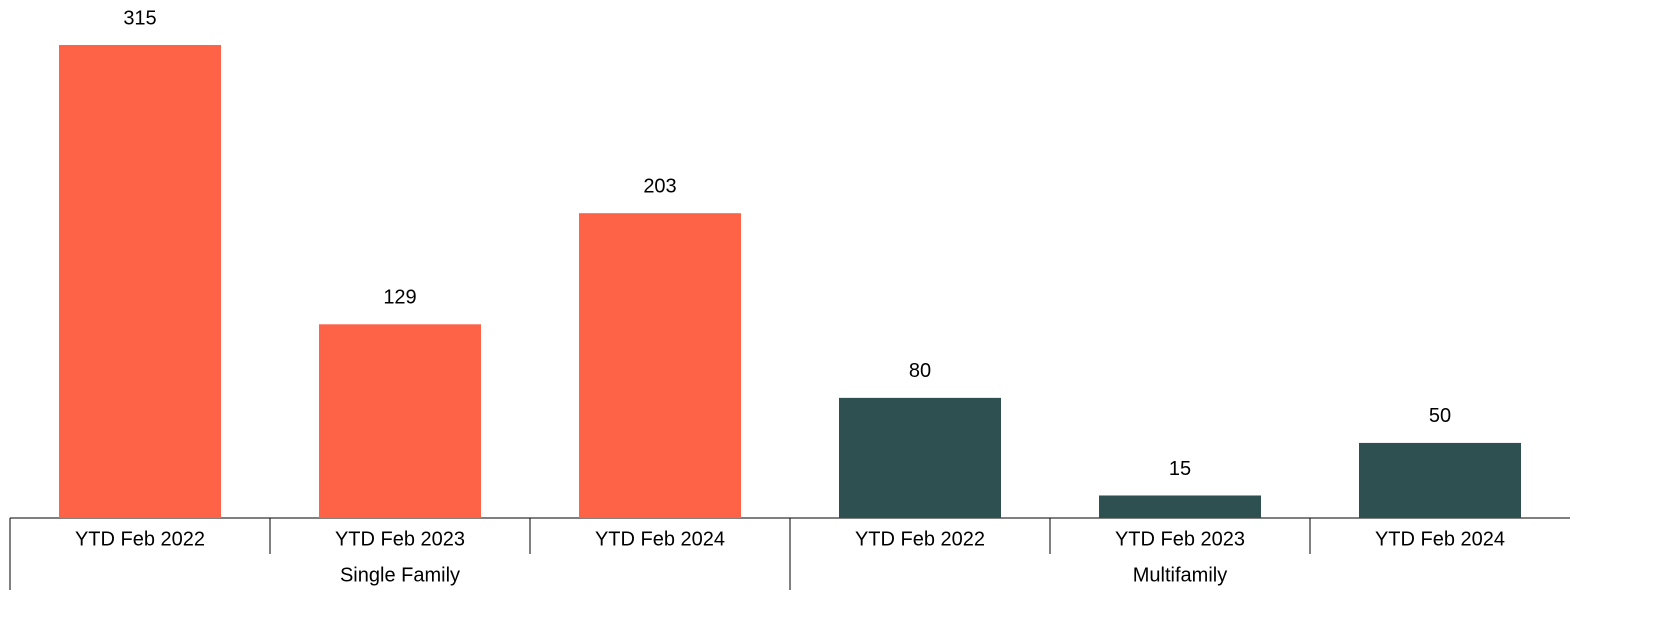  Describe the element at coordinates (920, 371) in the screenshot. I see `value-label: 80` at that location.